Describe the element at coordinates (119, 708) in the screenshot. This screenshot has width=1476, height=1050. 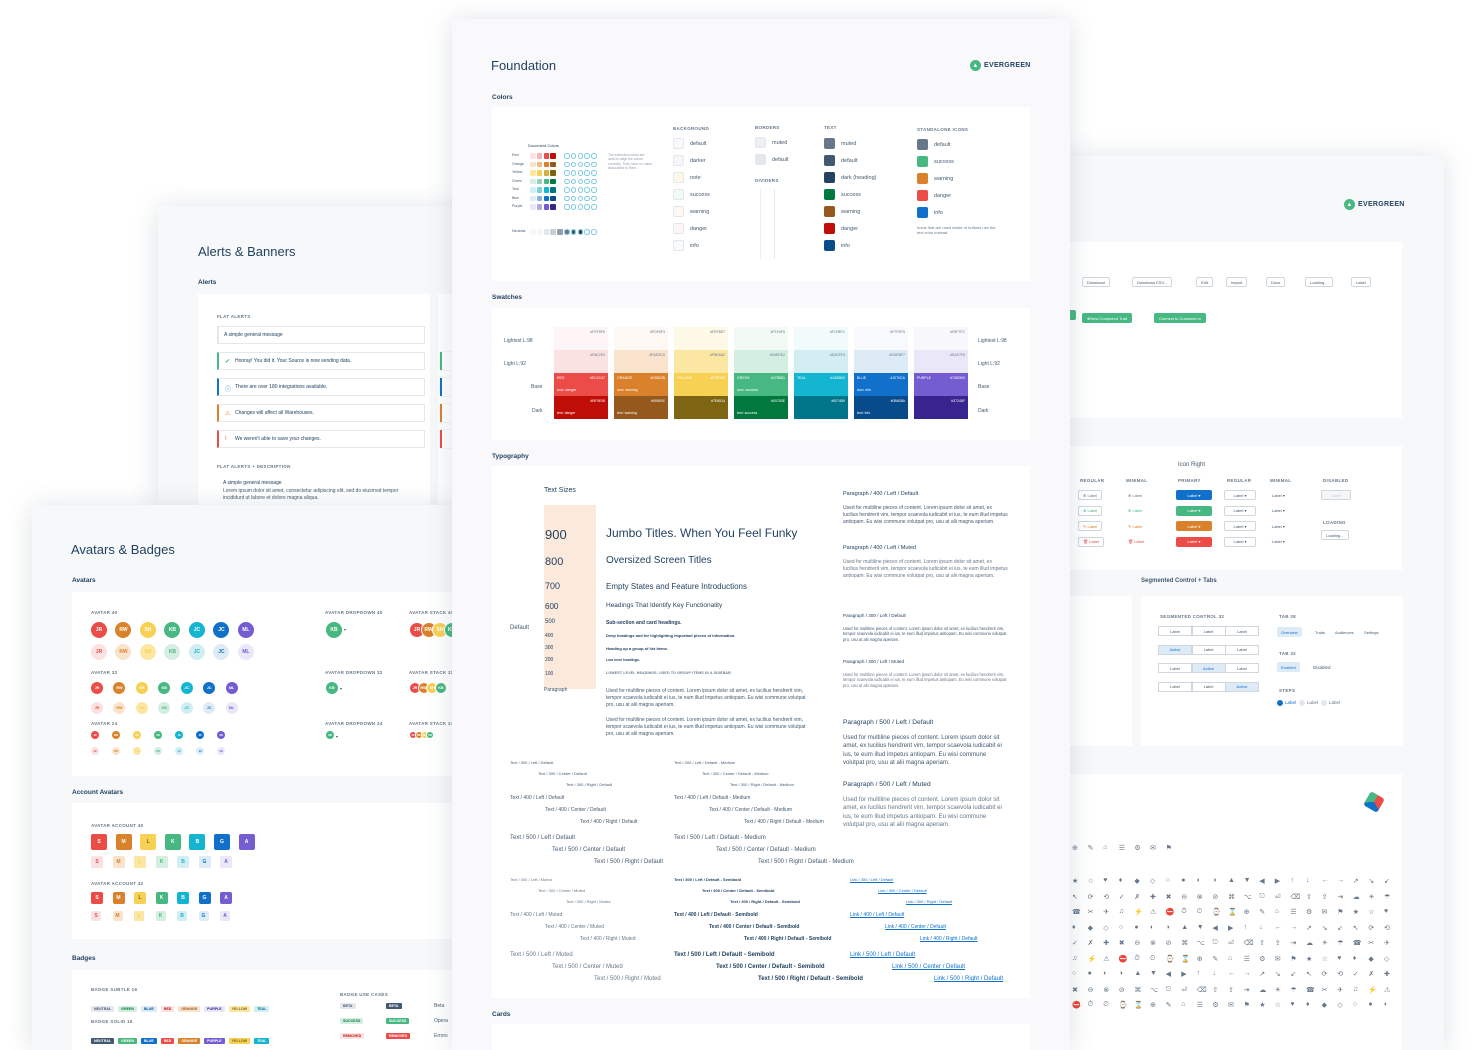
I see `avatar: RW` at that location.